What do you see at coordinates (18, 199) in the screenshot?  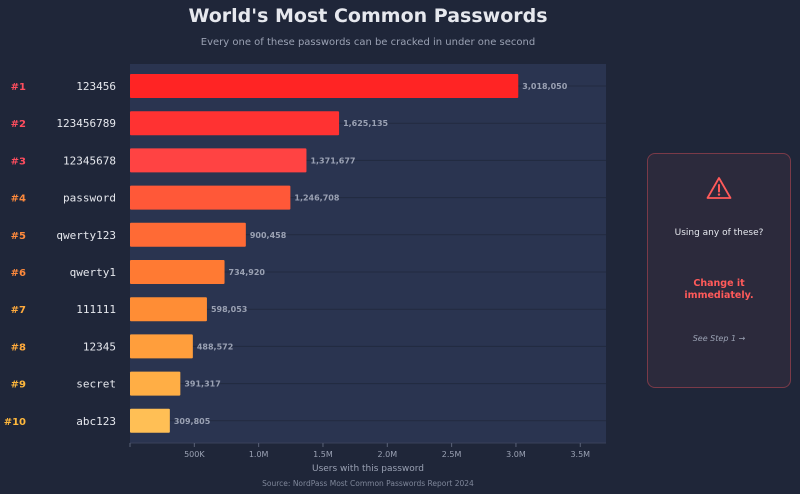 I see `rank-label: #4` at bounding box center [18, 199].